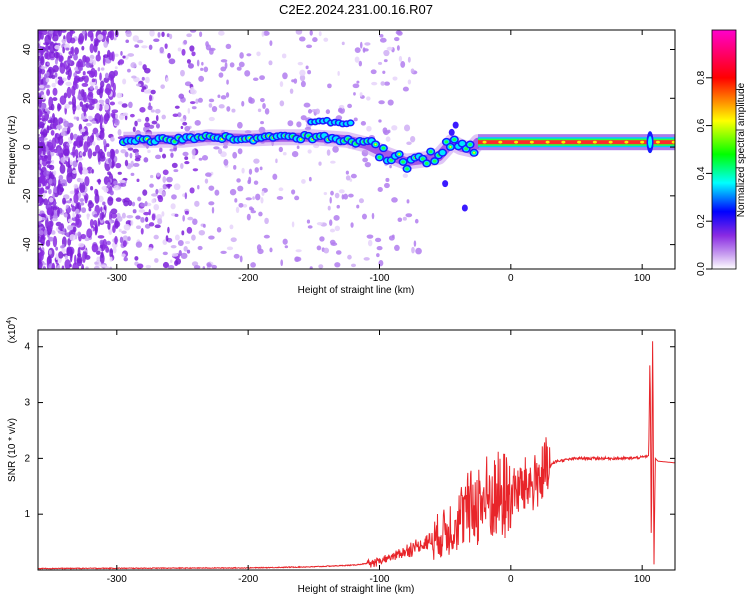 The image size is (750, 600). What do you see at coordinates (442, 153) in the screenshot?
I see `spectrogram-ridge-cell` at bounding box center [442, 153].